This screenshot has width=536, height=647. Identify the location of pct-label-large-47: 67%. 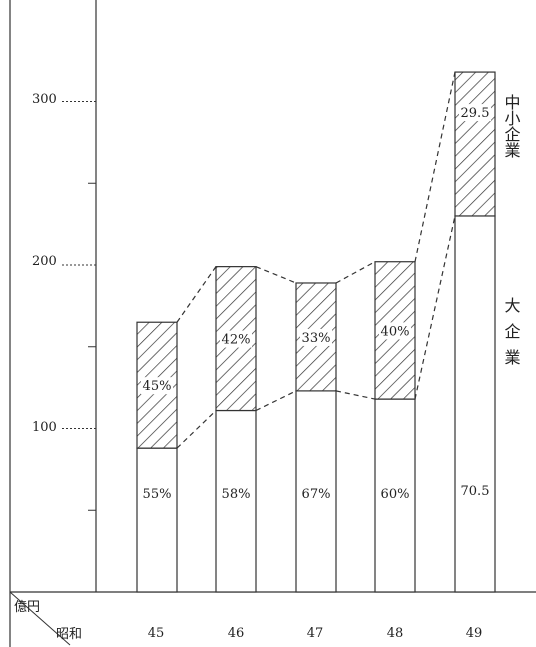
(316, 494).